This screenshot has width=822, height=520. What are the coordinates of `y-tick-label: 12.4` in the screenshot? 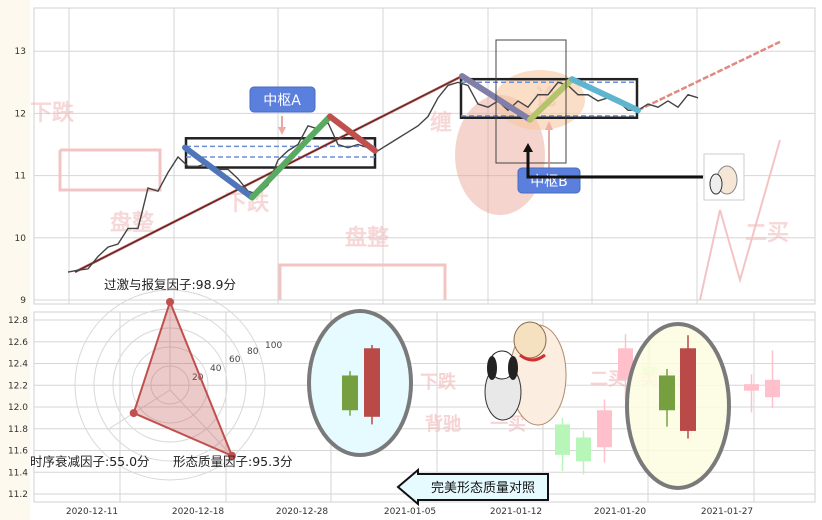 It's located at (18, 365).